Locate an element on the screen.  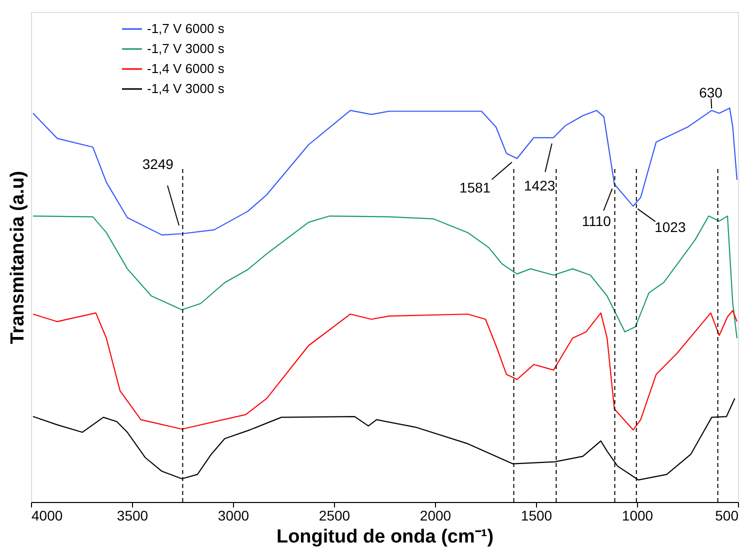
annotation: 1423 is located at coordinates (540, 186).